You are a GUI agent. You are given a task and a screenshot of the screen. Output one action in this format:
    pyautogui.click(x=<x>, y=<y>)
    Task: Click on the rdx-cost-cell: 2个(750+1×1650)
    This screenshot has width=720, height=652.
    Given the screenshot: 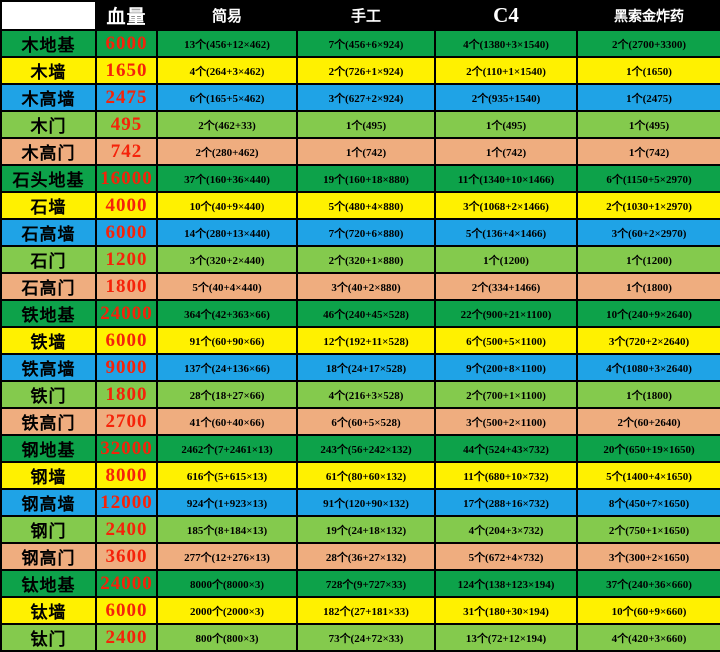 What is the action you would take?
    pyautogui.click(x=648, y=529)
    